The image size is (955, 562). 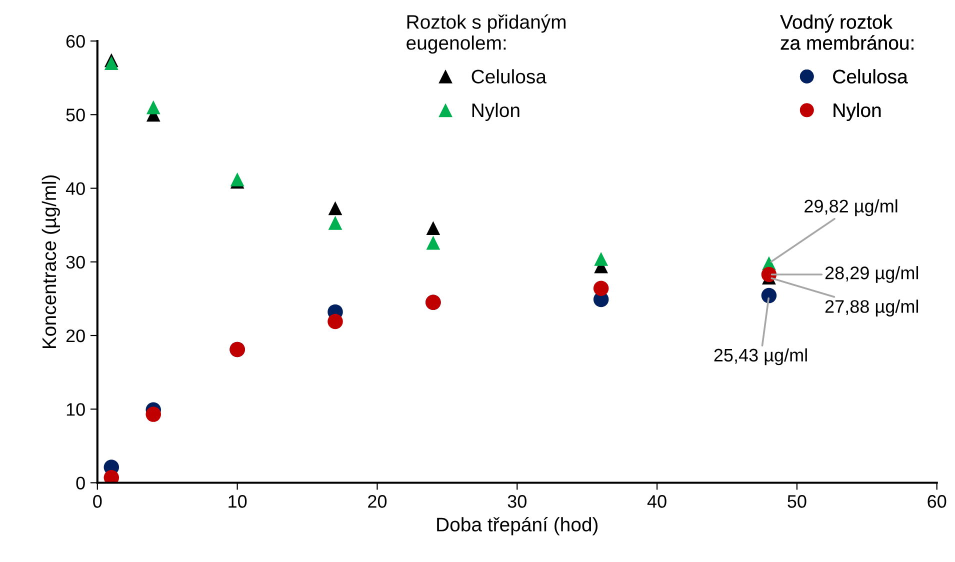 What do you see at coordinates (75, 262) in the screenshot?
I see `y-tick-label: 30` at bounding box center [75, 262].